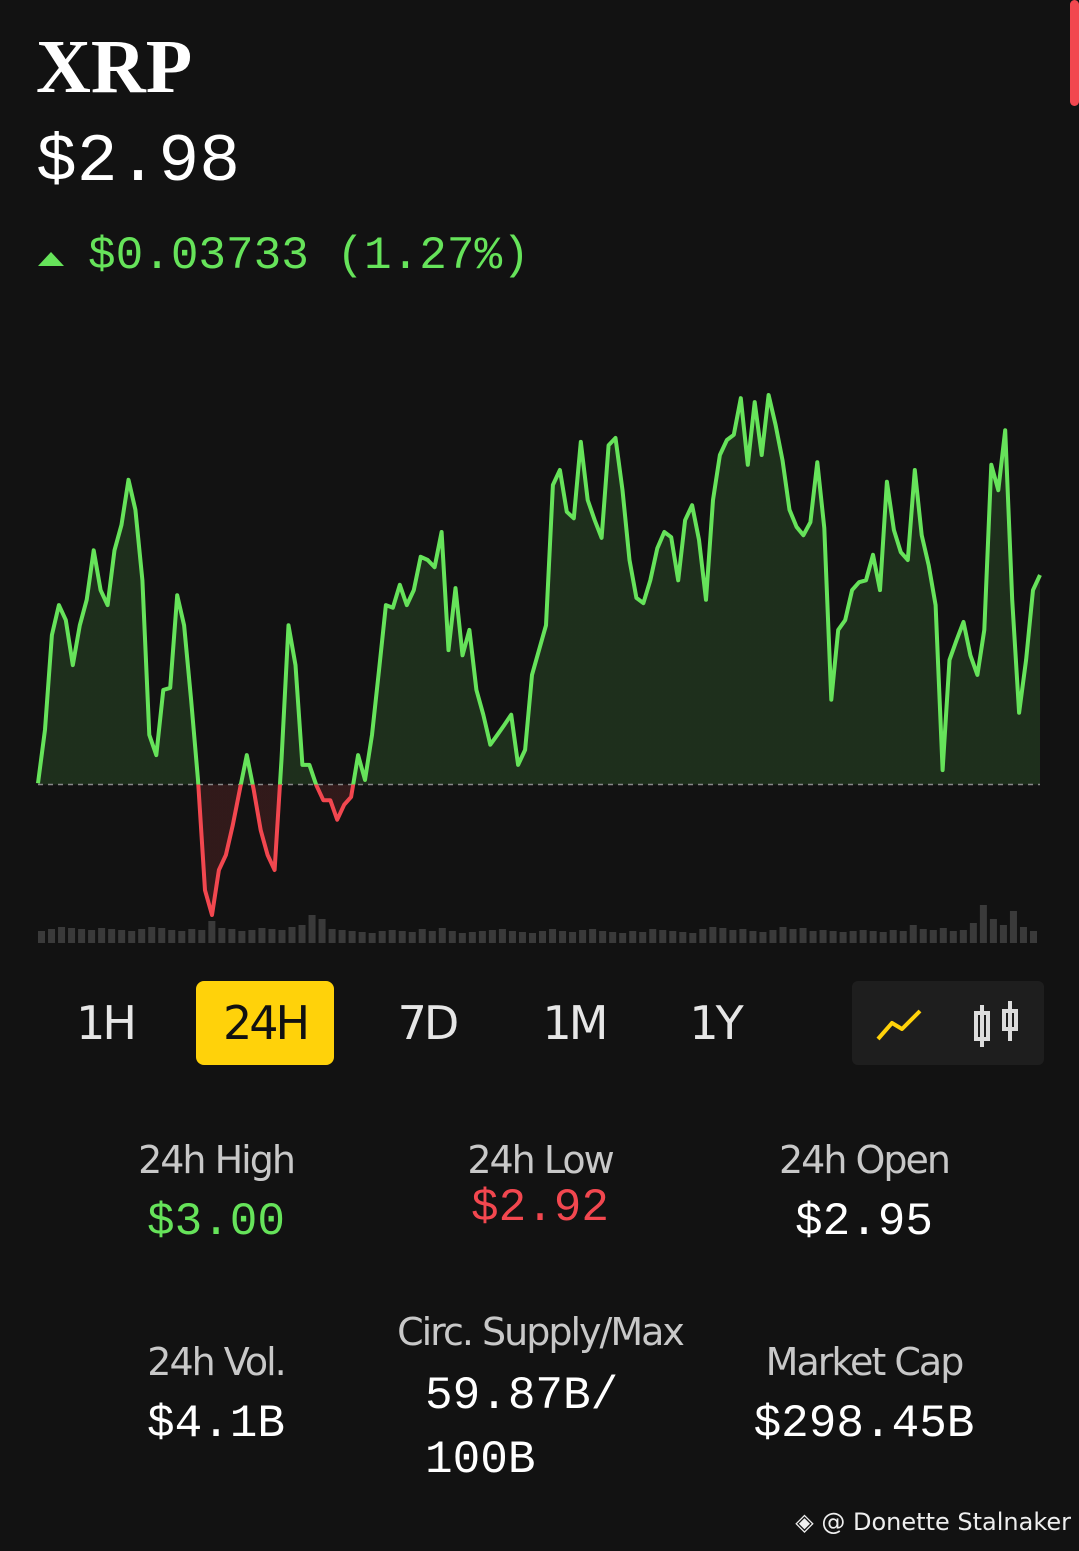 Image resolution: width=1079 pixels, height=1551 pixels. What do you see at coordinates (996, 1024) in the screenshot?
I see `candle-icon` at bounding box center [996, 1024].